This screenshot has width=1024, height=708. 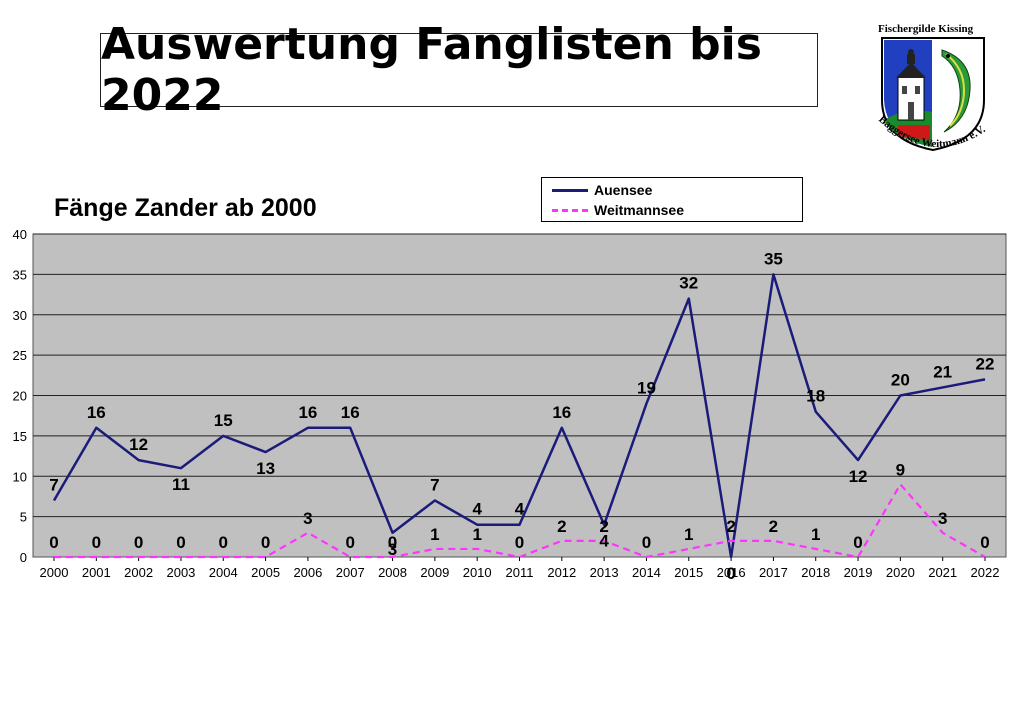 I want to click on x-tick-label: 2010, so click(x=477, y=572).